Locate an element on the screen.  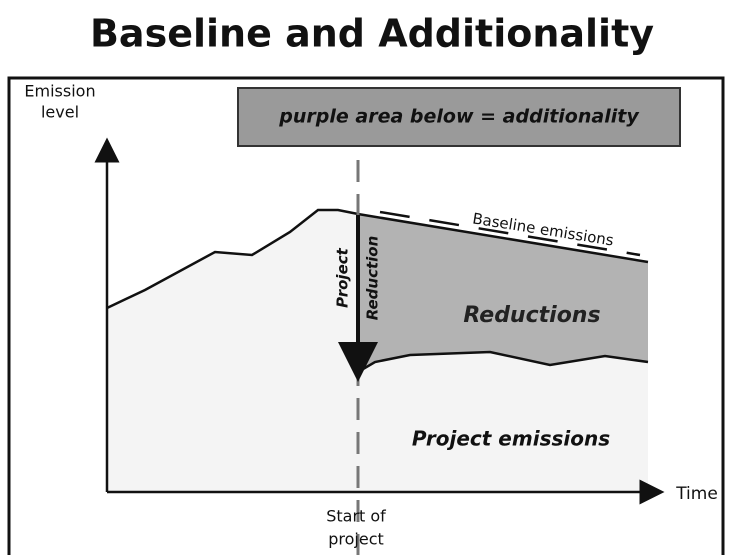
reduction-arrow-label: Project is located at coordinates (343, 277).